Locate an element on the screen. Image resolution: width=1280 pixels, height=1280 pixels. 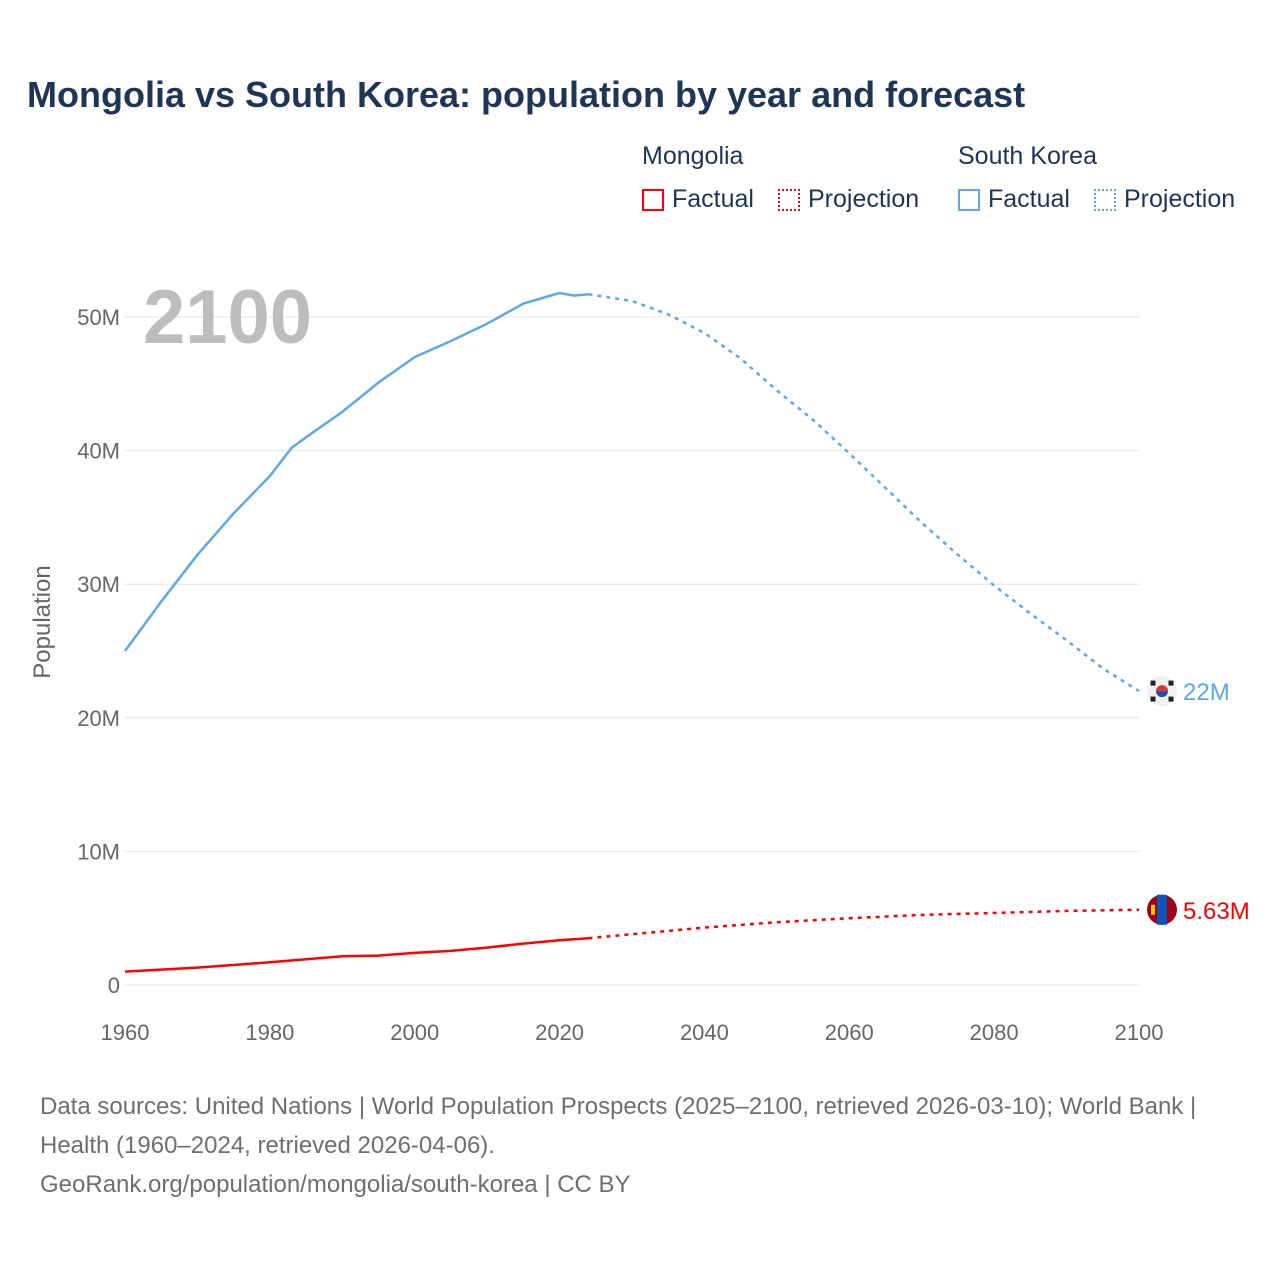
x-tick-label: 2020 is located at coordinates (559, 1032).